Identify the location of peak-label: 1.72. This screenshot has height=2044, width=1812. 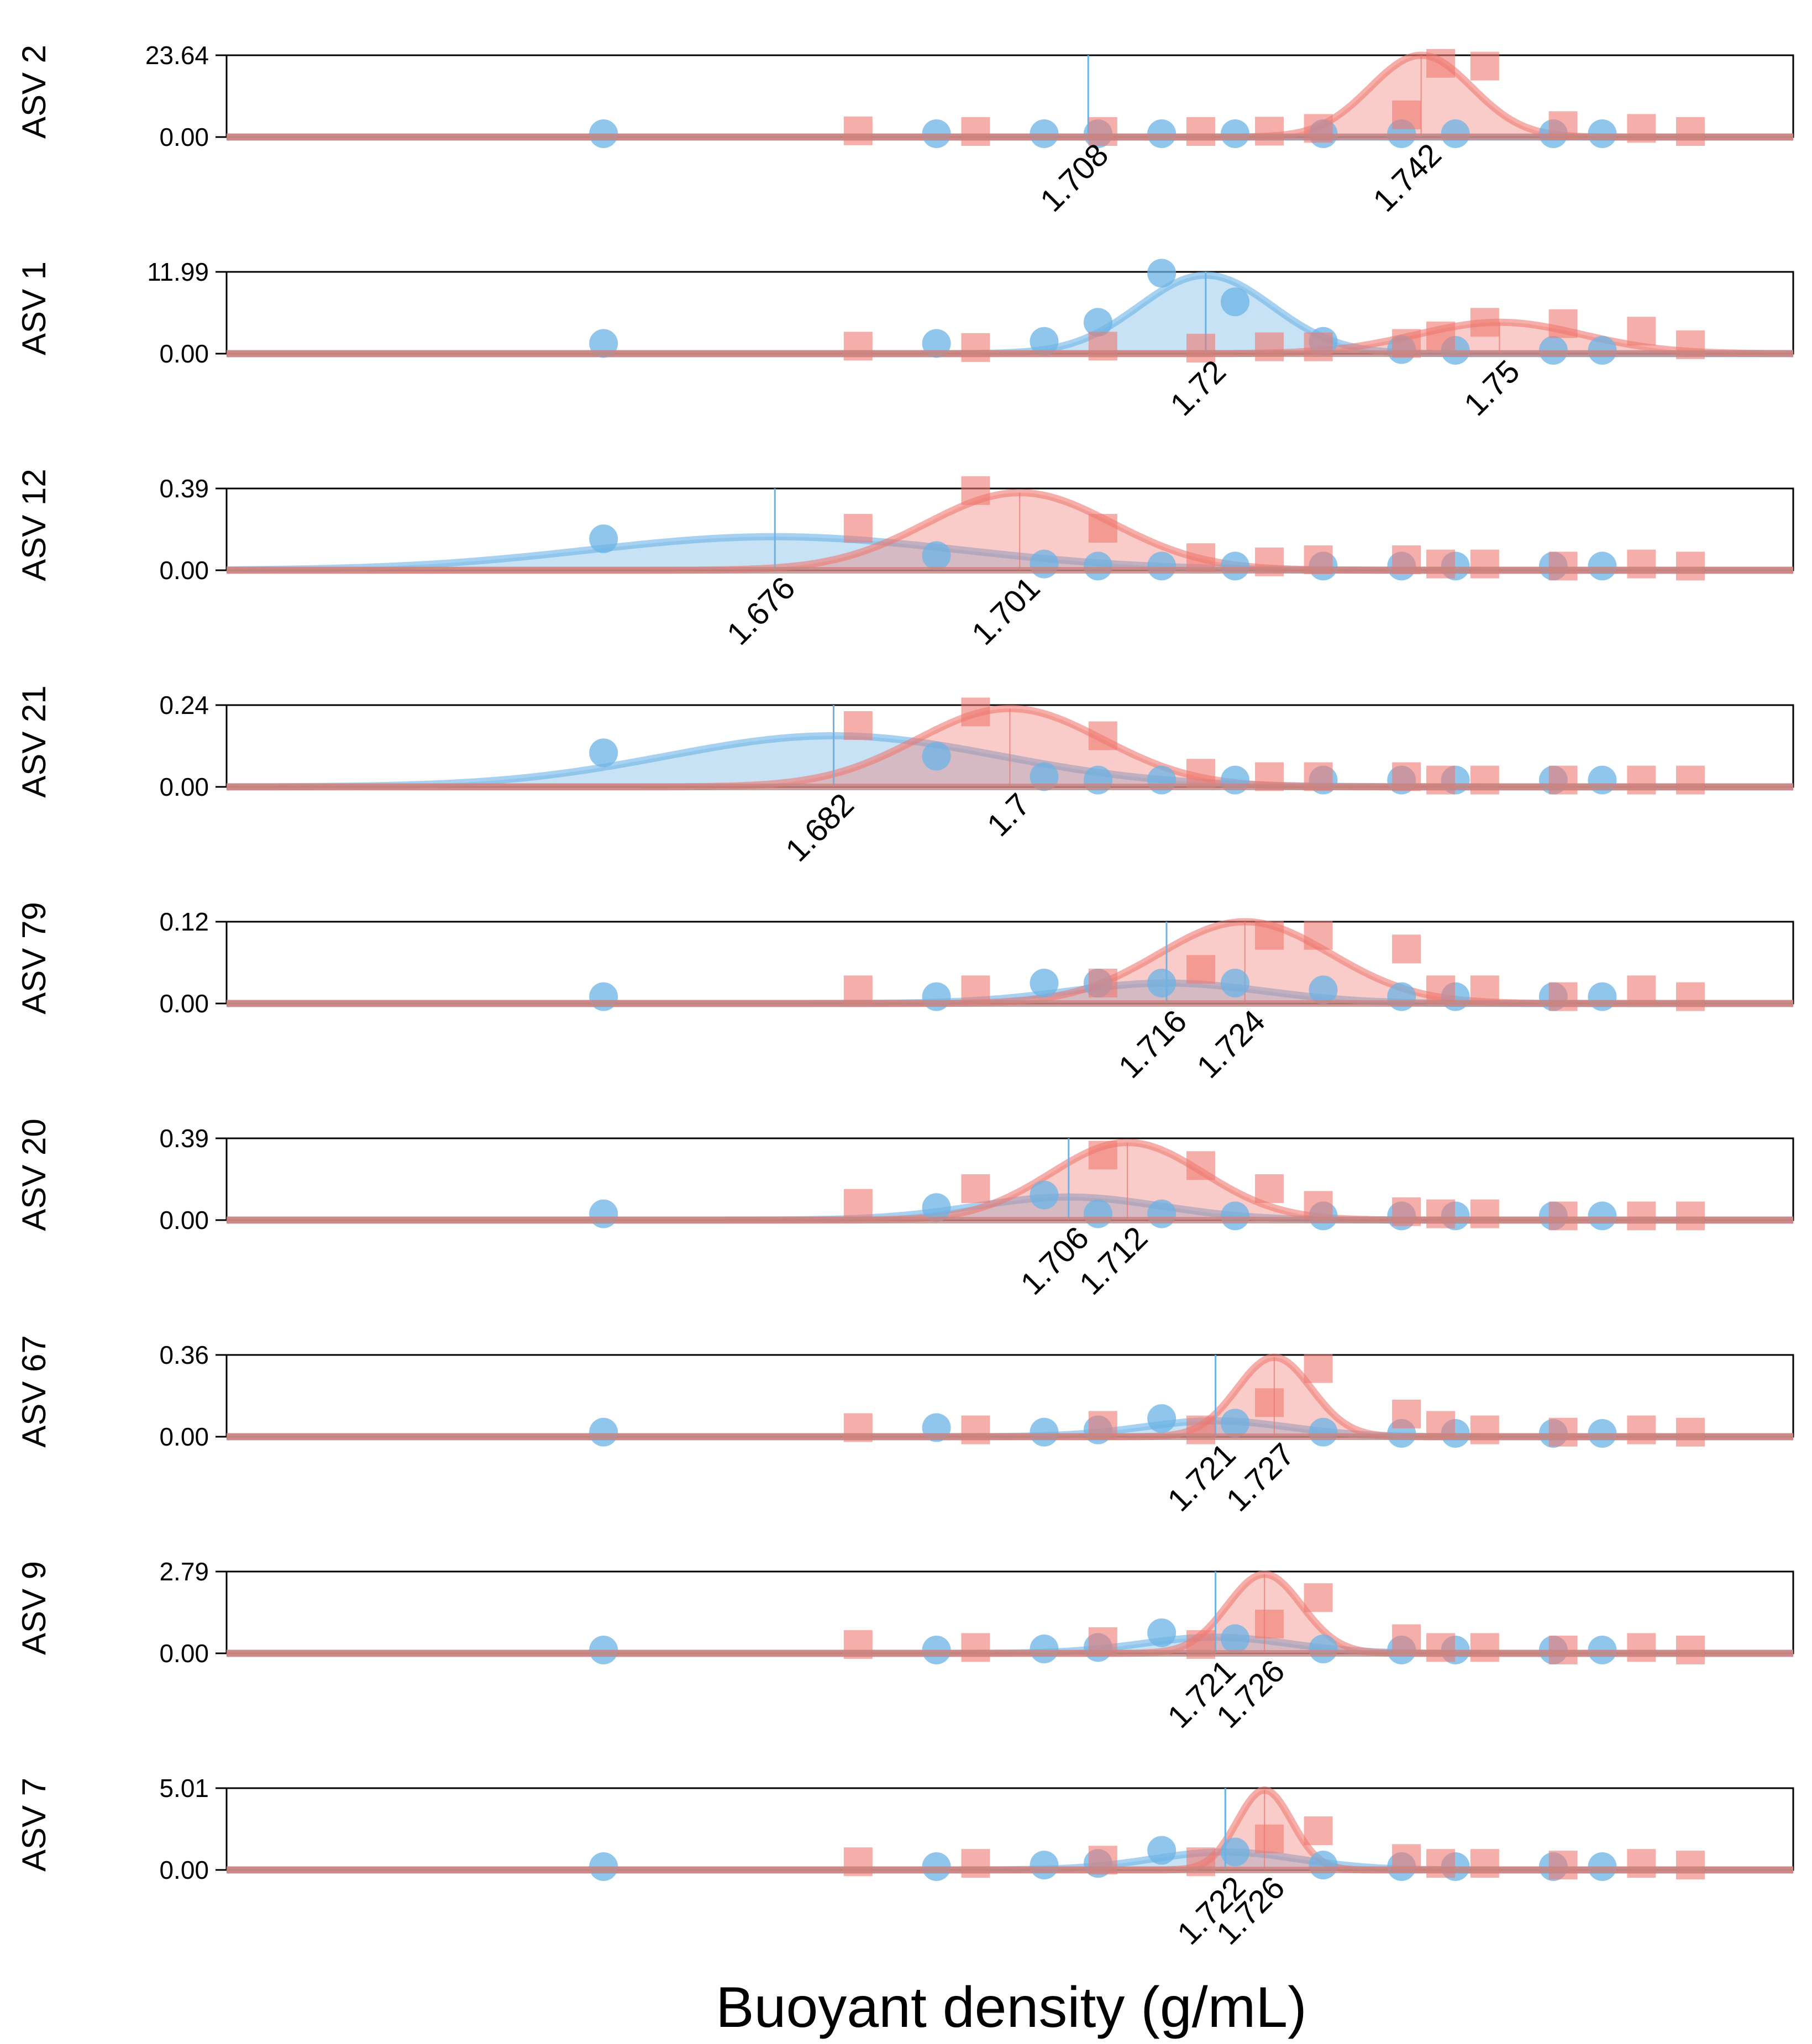
(1198, 388).